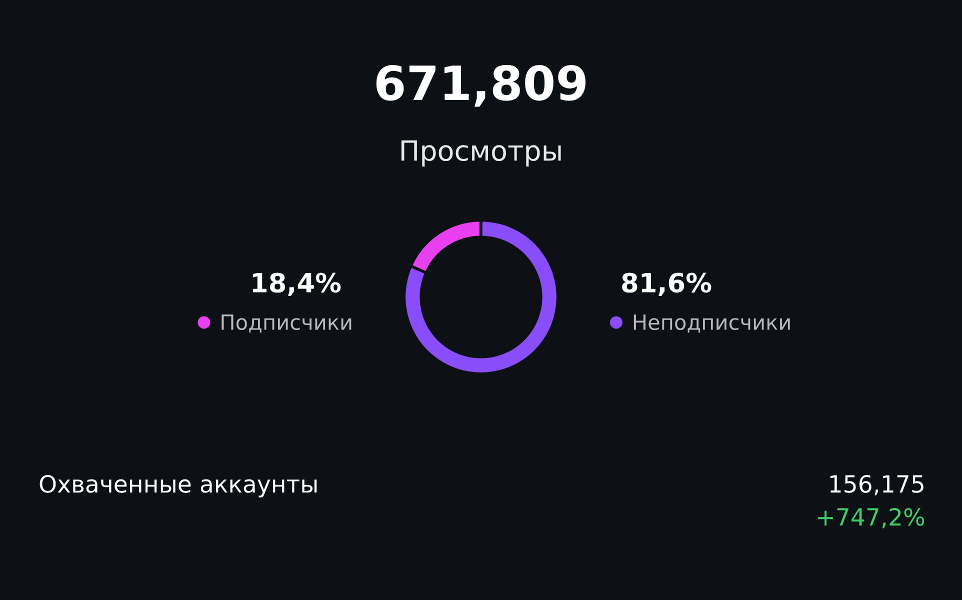  What do you see at coordinates (287, 323) in the screenshot?
I see `legend-label: Подписчики` at bounding box center [287, 323].